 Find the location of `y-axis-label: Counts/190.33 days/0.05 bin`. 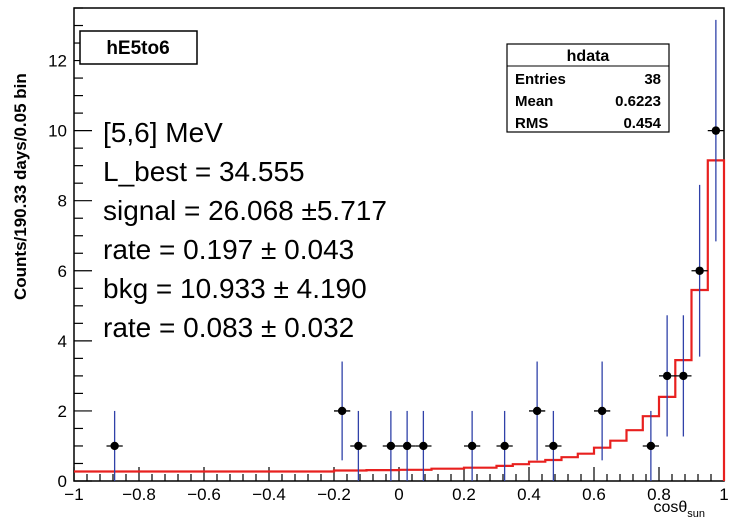

y-axis-label: Counts/190.33 days/0.05 bin is located at coordinates (20, 186).